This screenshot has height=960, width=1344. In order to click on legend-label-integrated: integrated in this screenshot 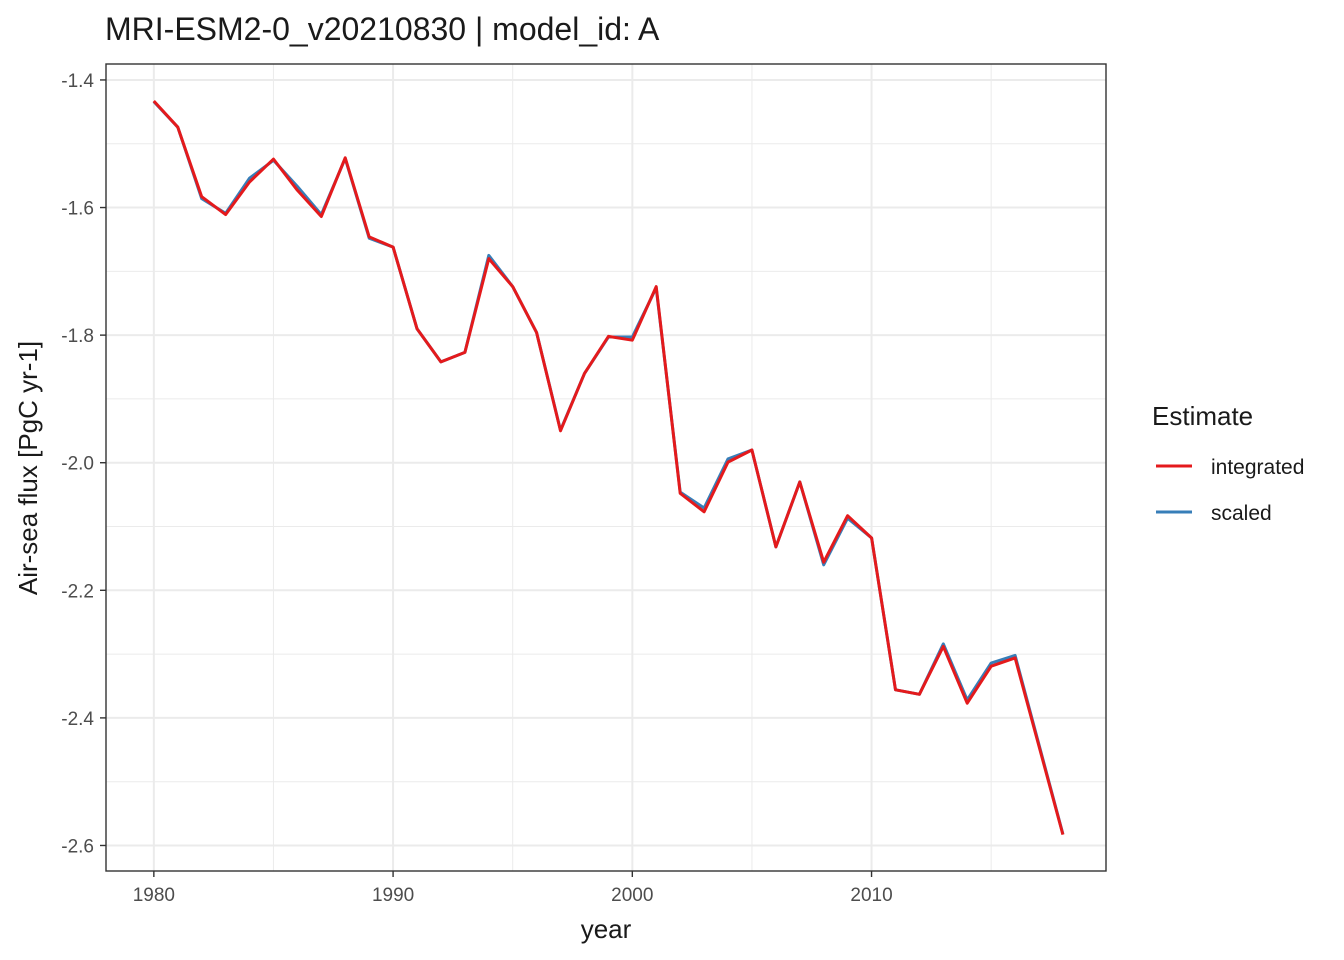, I will do `click(1257, 467)`.